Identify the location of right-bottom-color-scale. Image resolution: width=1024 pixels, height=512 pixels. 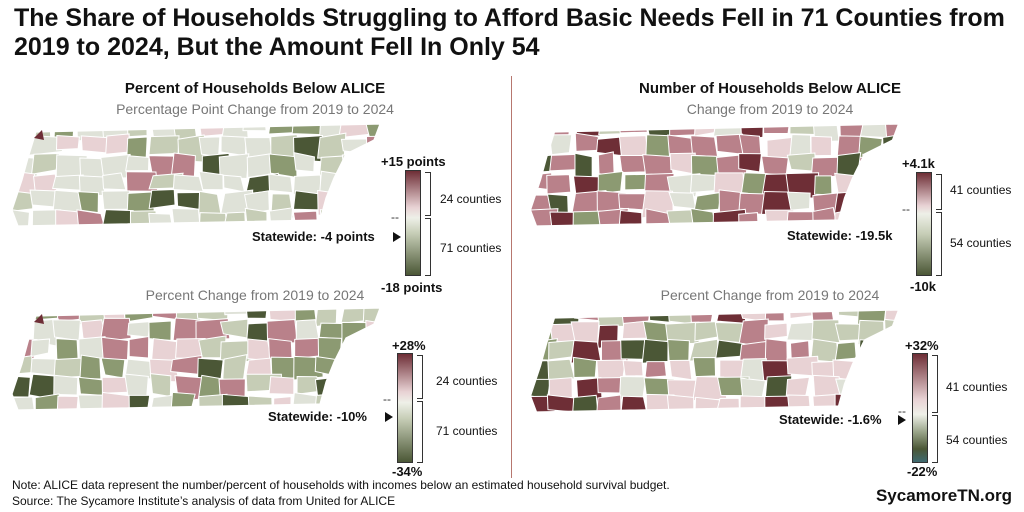
(920, 408).